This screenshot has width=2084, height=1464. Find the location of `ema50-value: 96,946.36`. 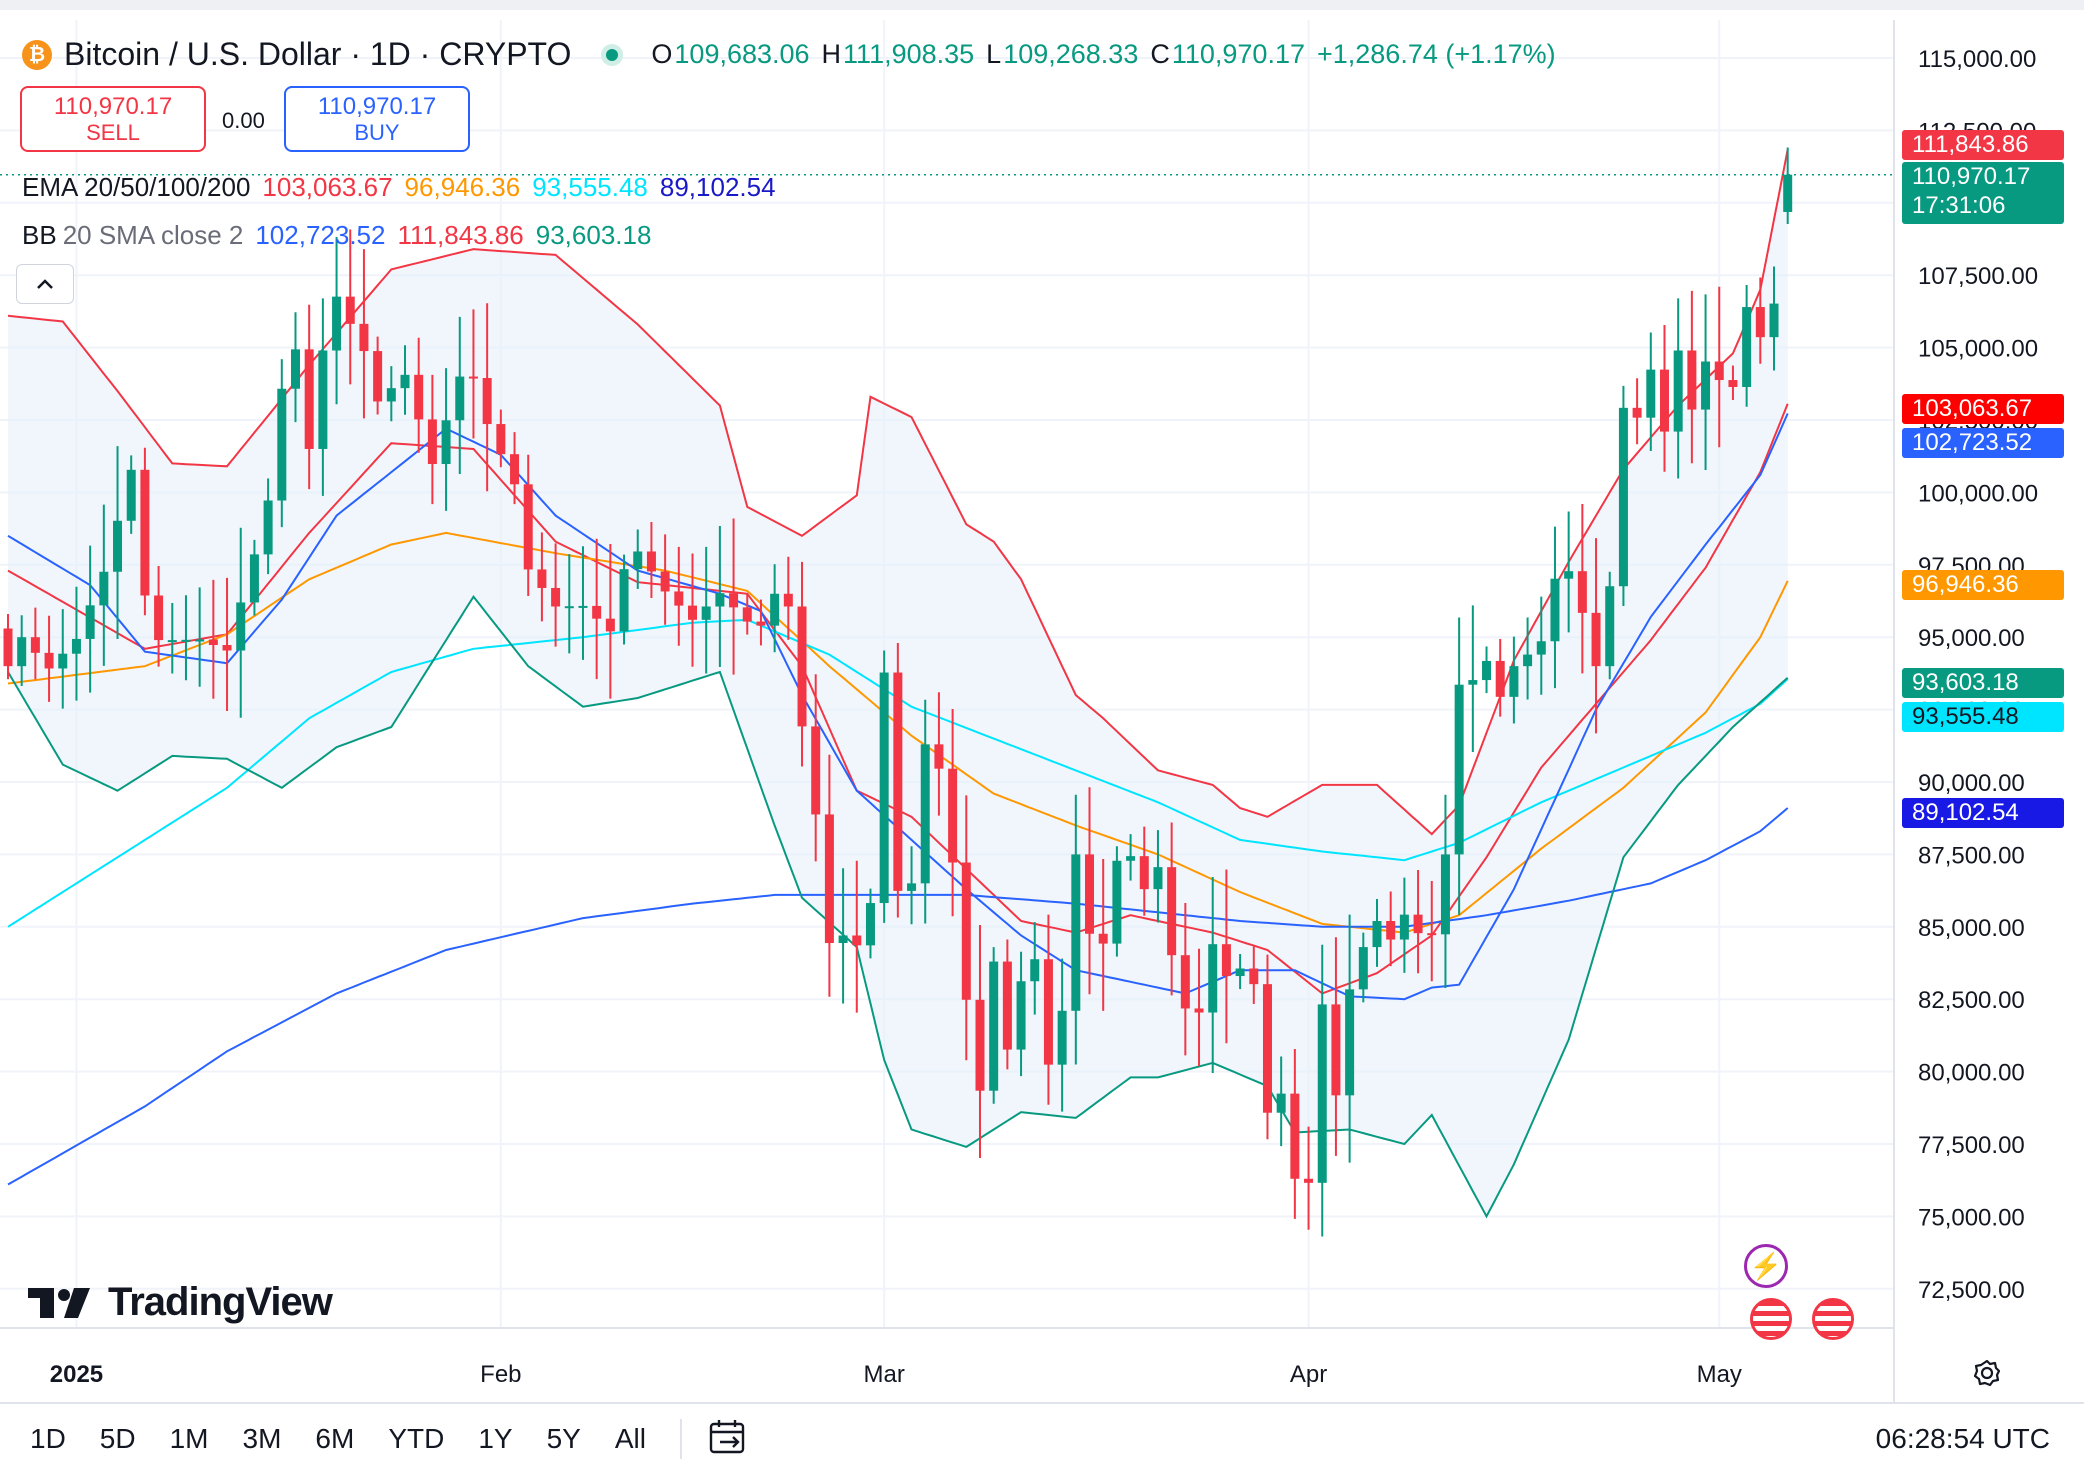

ema50-value: 96,946.36 is located at coordinates (462, 187).